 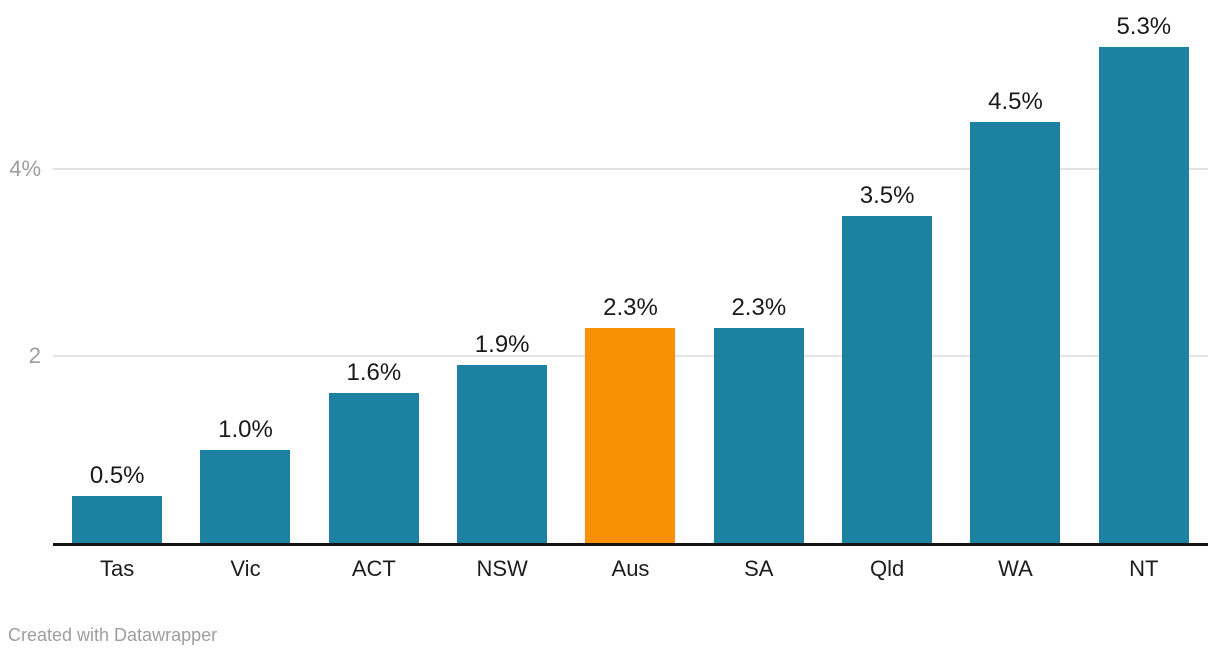 I want to click on y-axis-tick-label: 2, so click(x=34, y=355).